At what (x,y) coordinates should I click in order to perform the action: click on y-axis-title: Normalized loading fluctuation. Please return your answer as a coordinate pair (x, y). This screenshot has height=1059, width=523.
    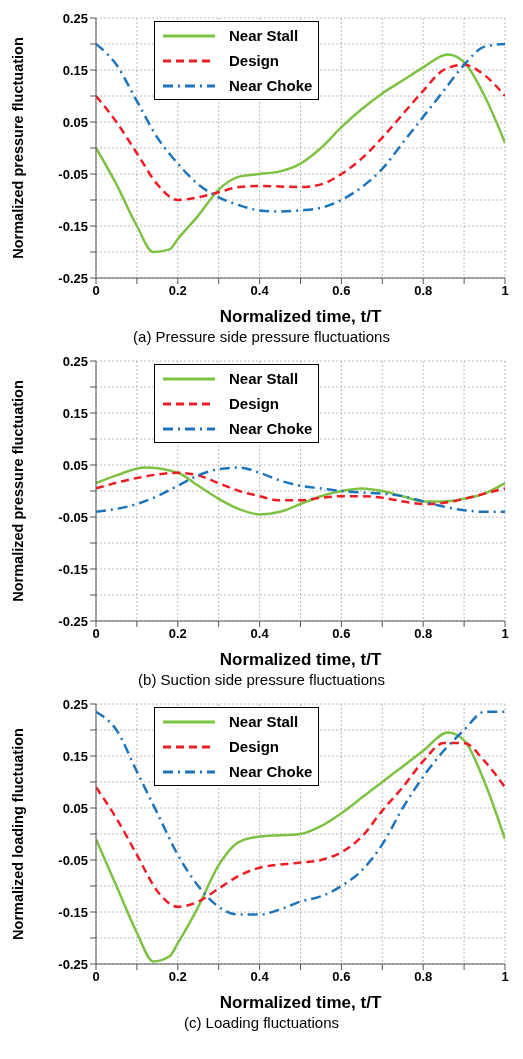
    Looking at the image, I should click on (18, 834).